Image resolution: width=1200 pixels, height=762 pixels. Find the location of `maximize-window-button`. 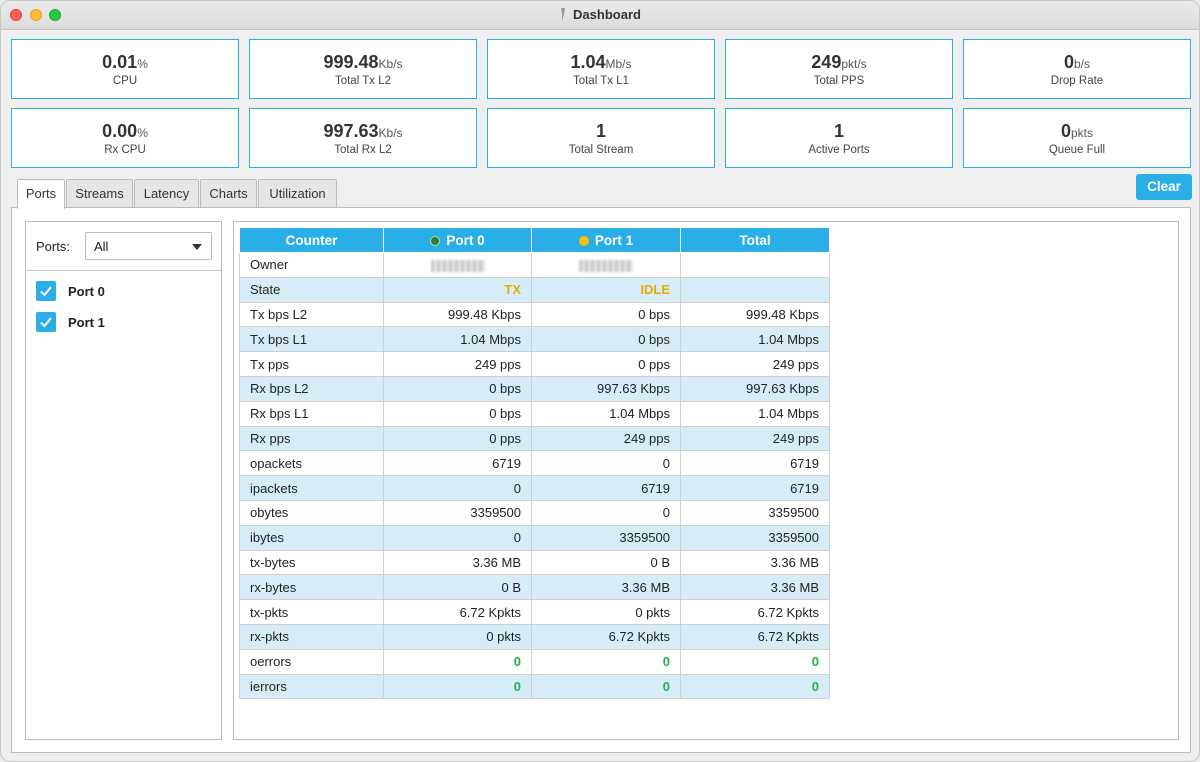

maximize-window-button is located at coordinates (55, 15).